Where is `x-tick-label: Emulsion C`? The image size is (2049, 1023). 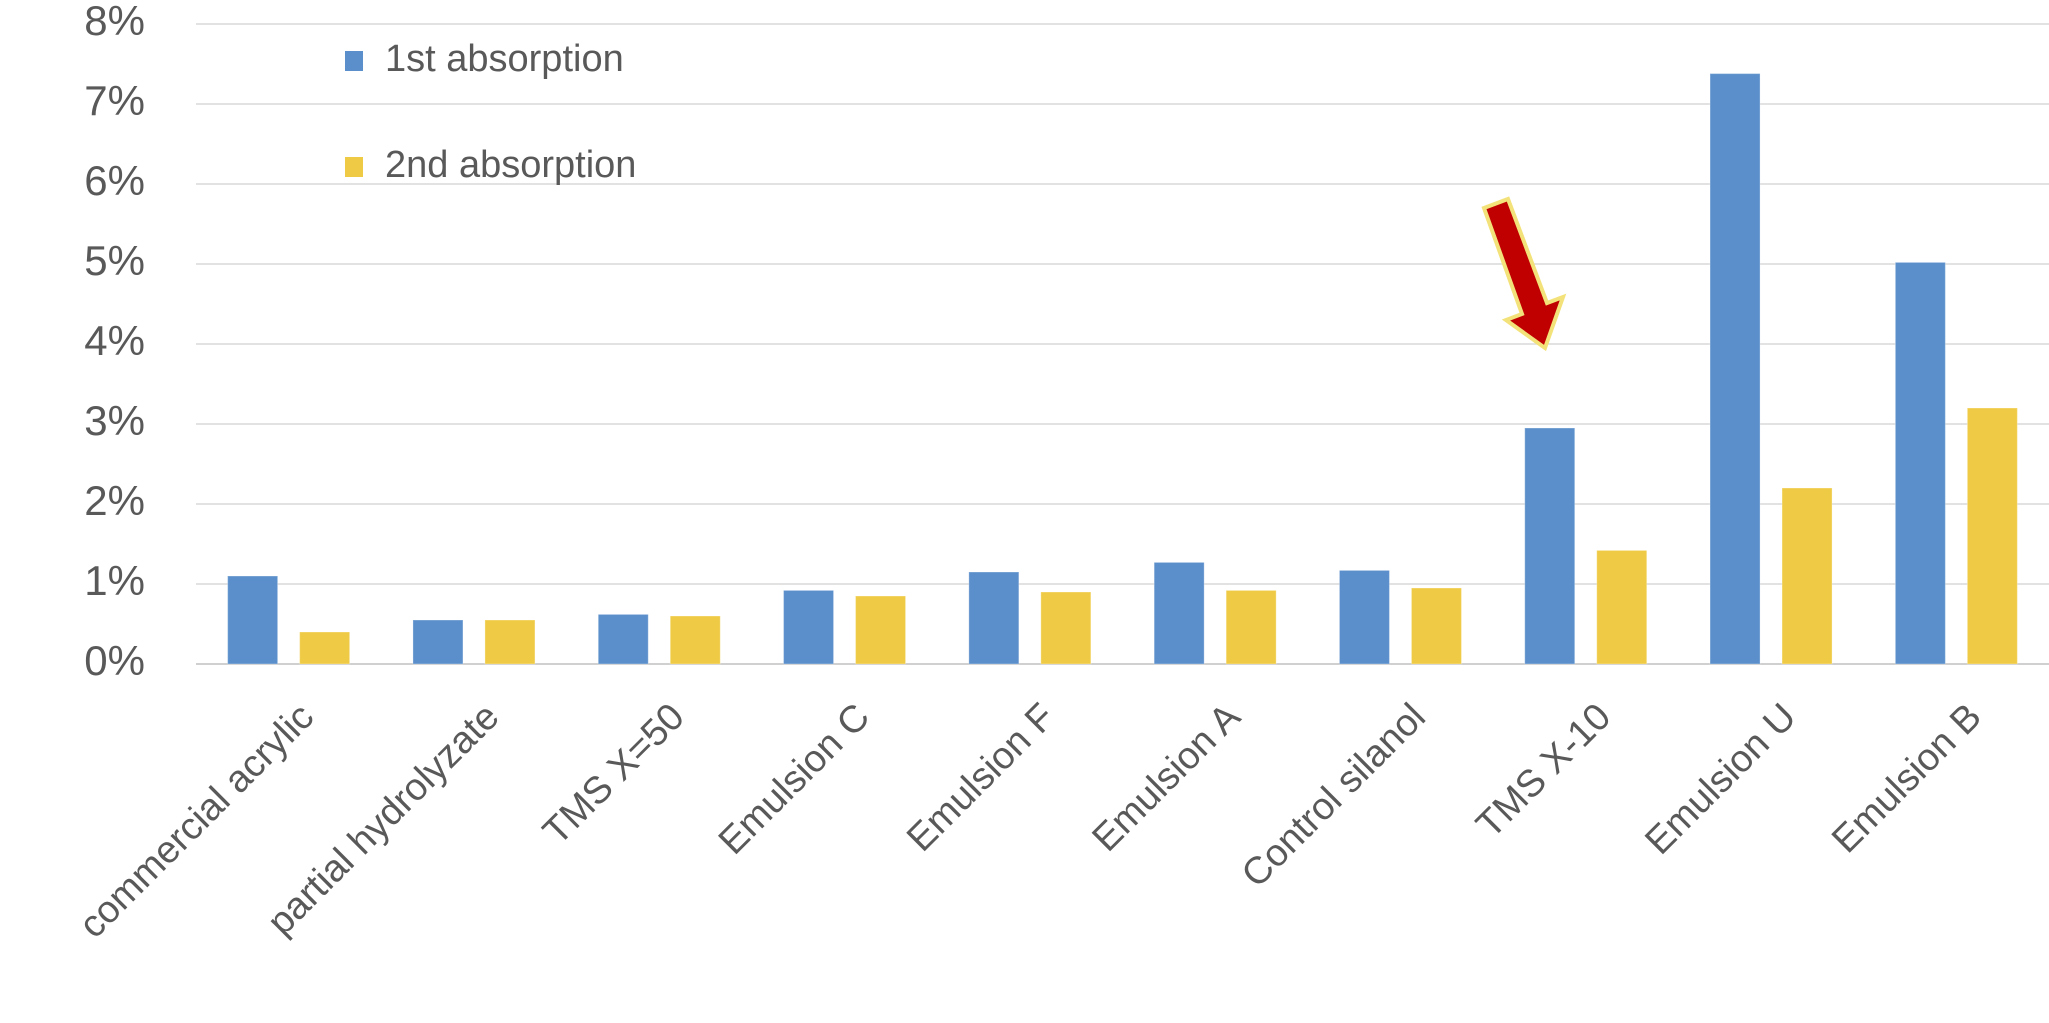 x-tick-label: Emulsion C is located at coordinates (794, 779).